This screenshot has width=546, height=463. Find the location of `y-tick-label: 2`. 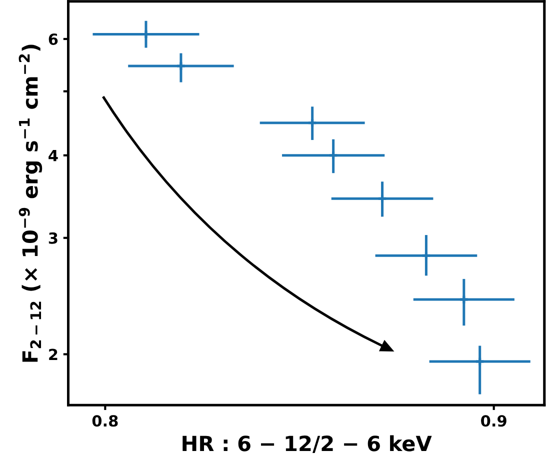

y-tick-label: 2 is located at coordinates (53, 354).